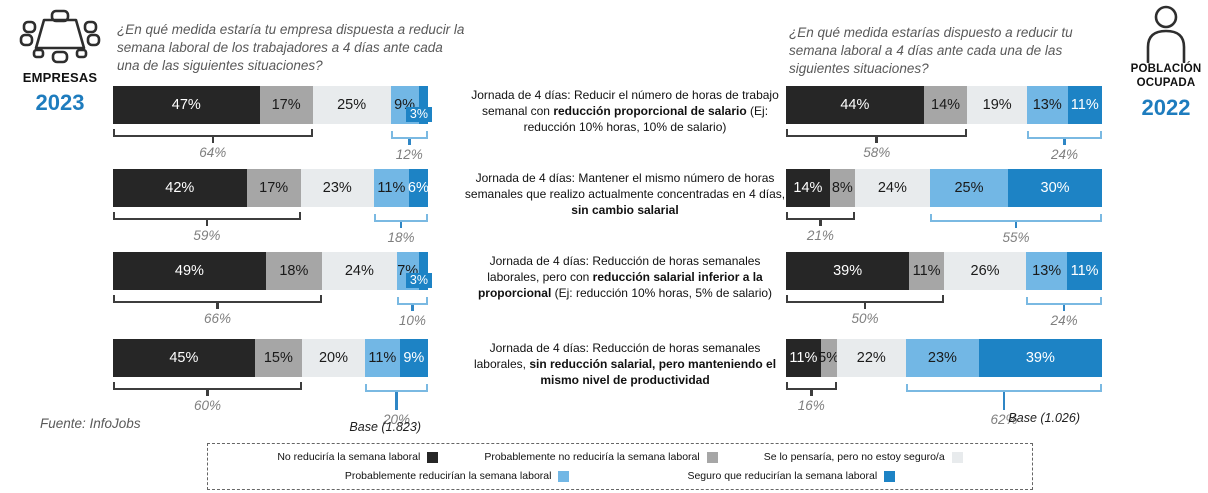 This screenshot has width=1208, height=493. I want to click on bracket-total-label: 55%, so click(1016, 237).